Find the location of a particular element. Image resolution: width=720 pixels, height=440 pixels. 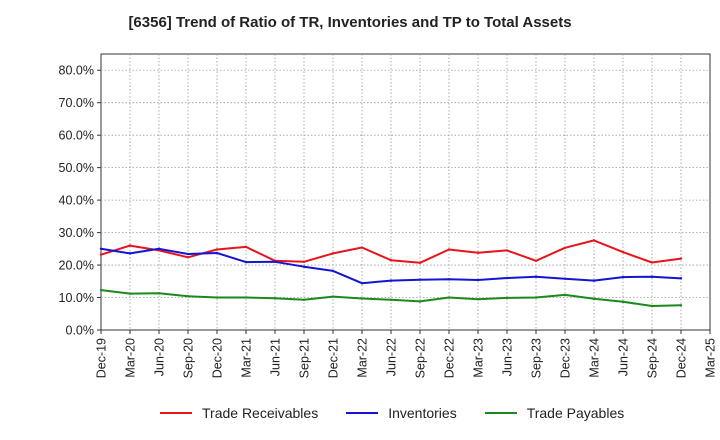

x-tick-label: Jun-21 is located at coordinates (276, 357).